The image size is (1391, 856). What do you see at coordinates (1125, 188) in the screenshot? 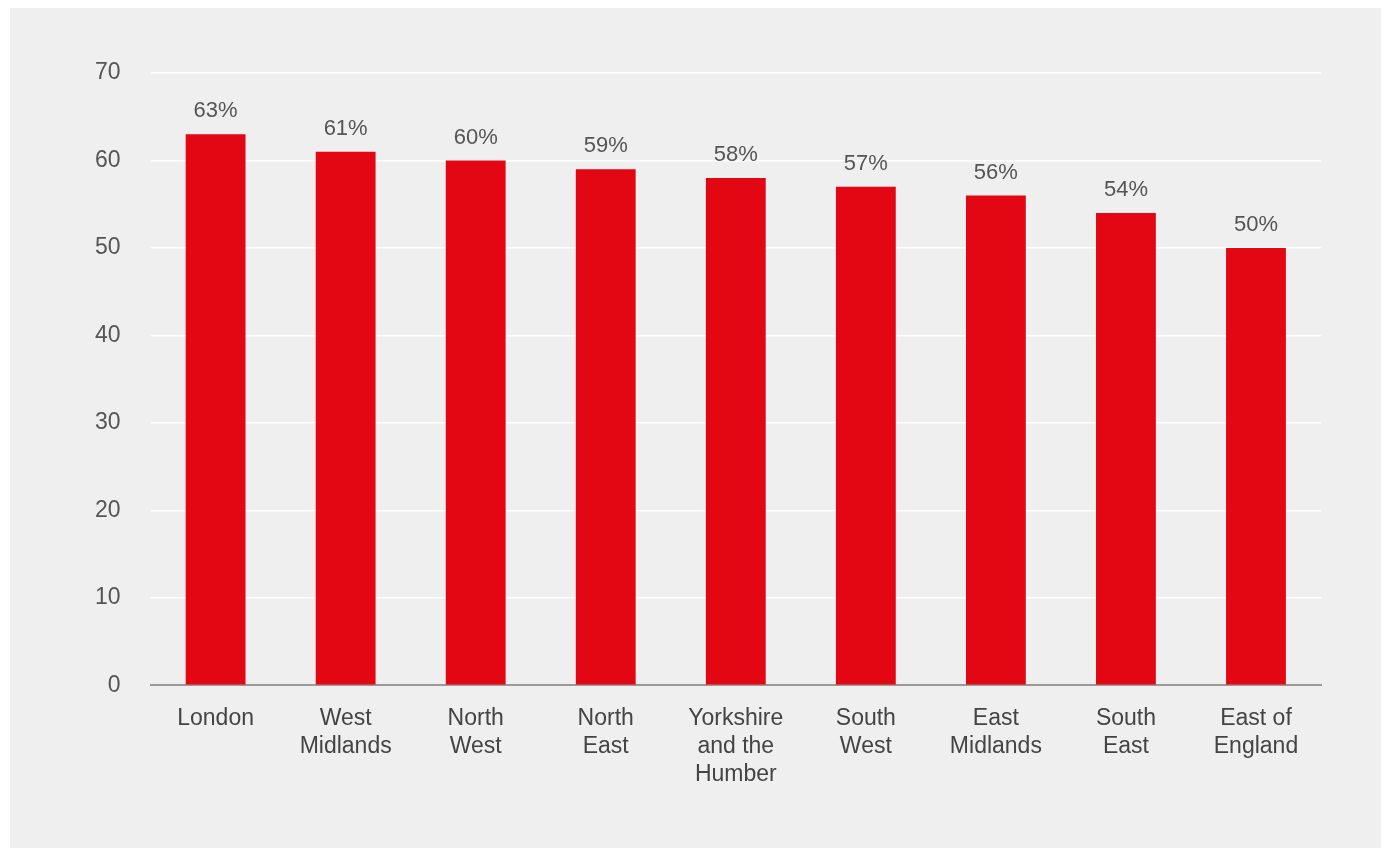
I see `data-label: 54%` at bounding box center [1125, 188].